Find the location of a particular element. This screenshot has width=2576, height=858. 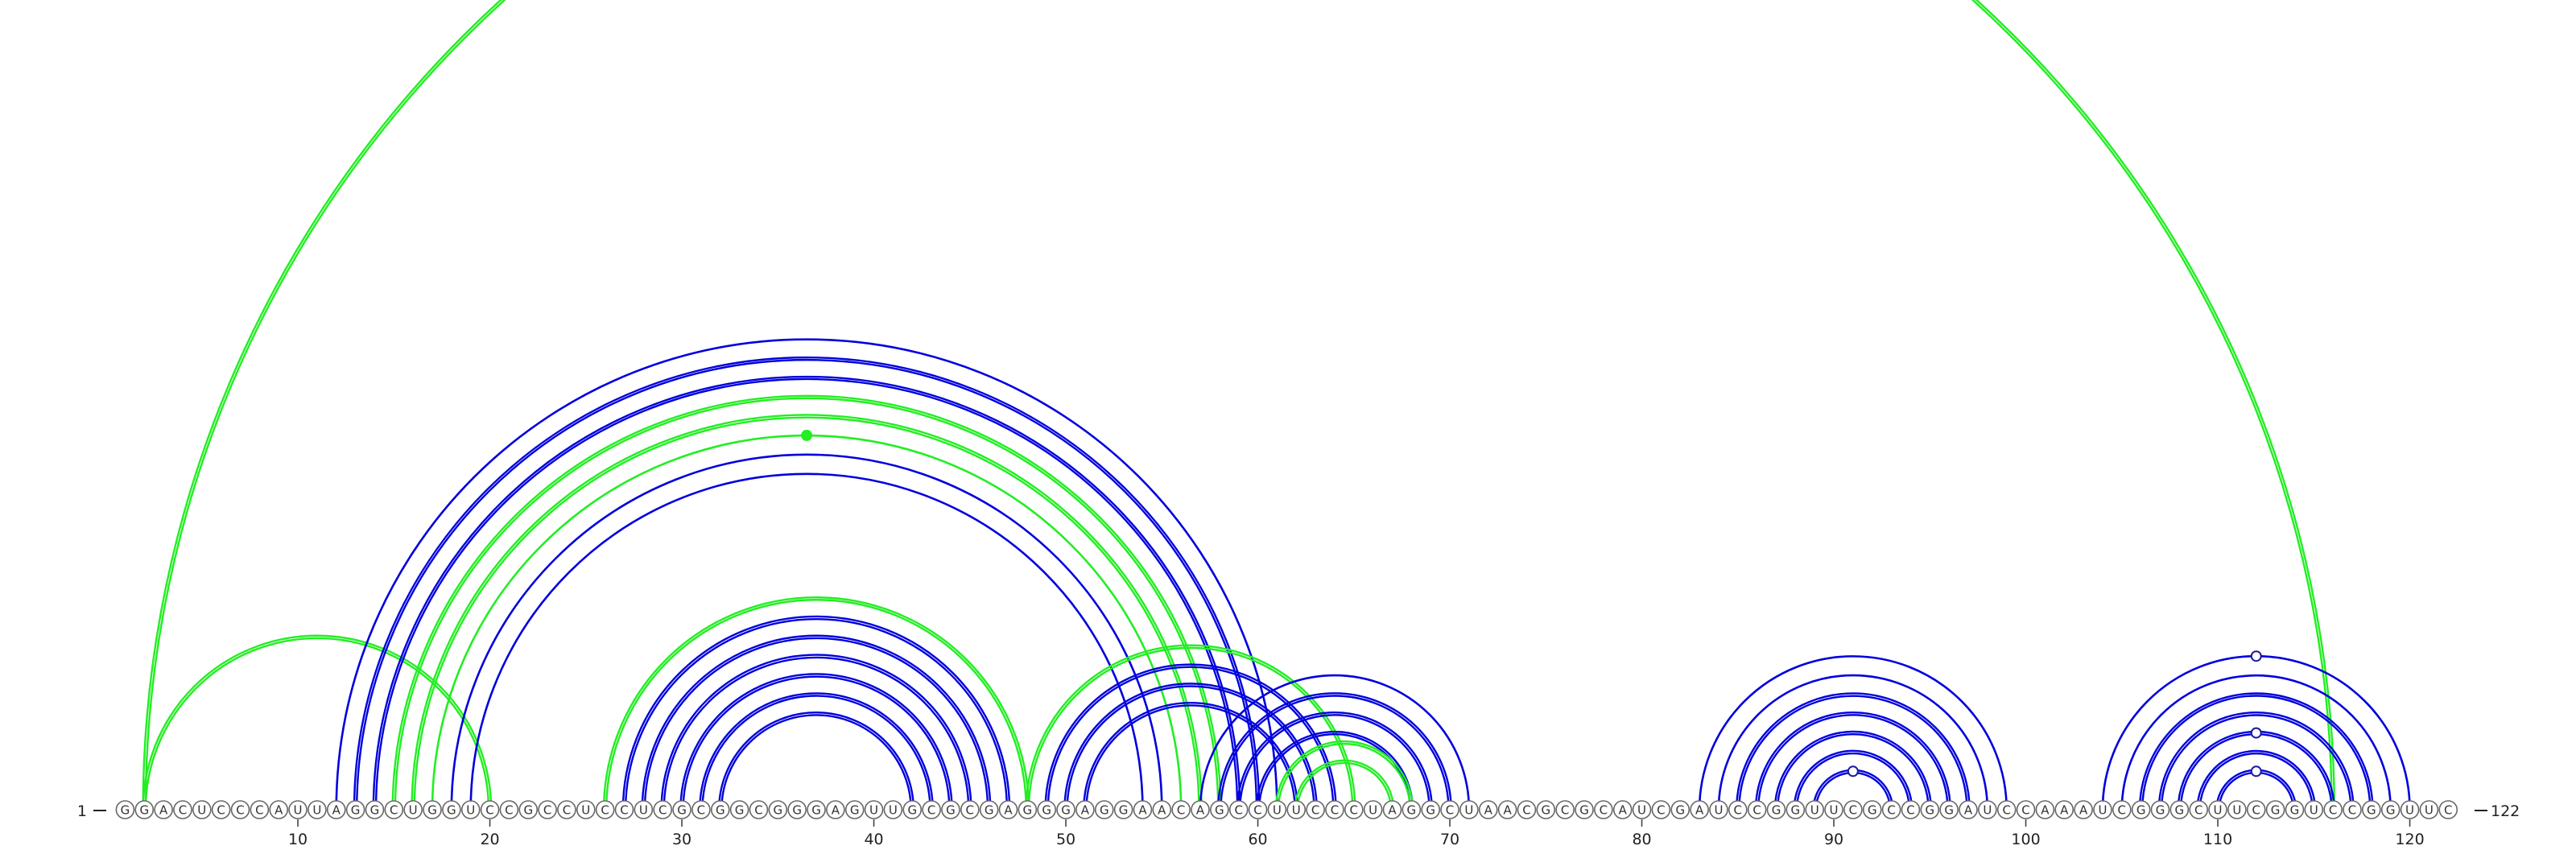

base-pair-arc-58-70-inner is located at coordinates (1335, 753).